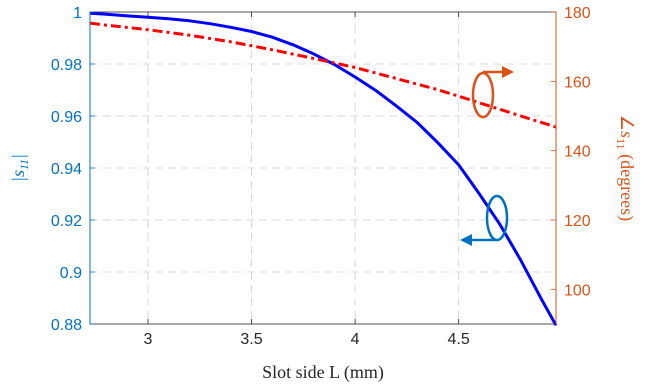  Describe the element at coordinates (577, 290) in the screenshot. I see `y-right-tick-label: 100` at that location.